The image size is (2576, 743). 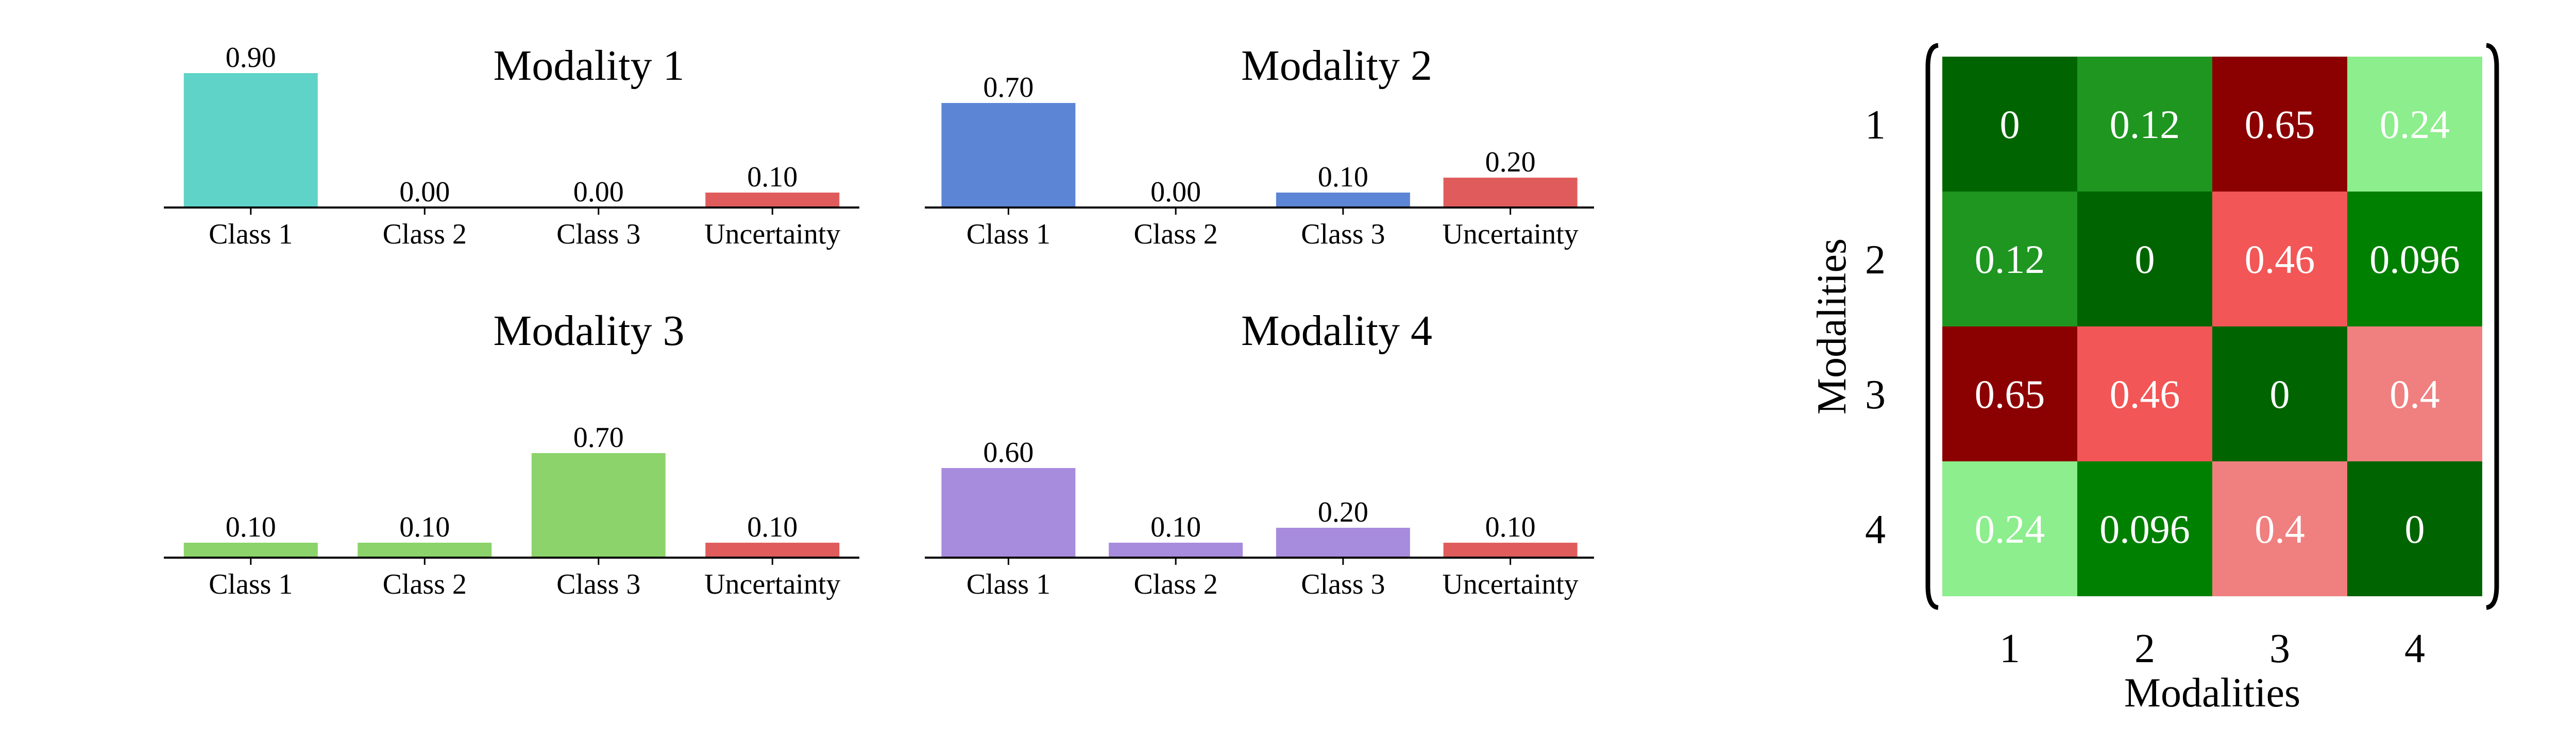 I want to click on panel-title: Modality 2, so click(x=1337, y=66).